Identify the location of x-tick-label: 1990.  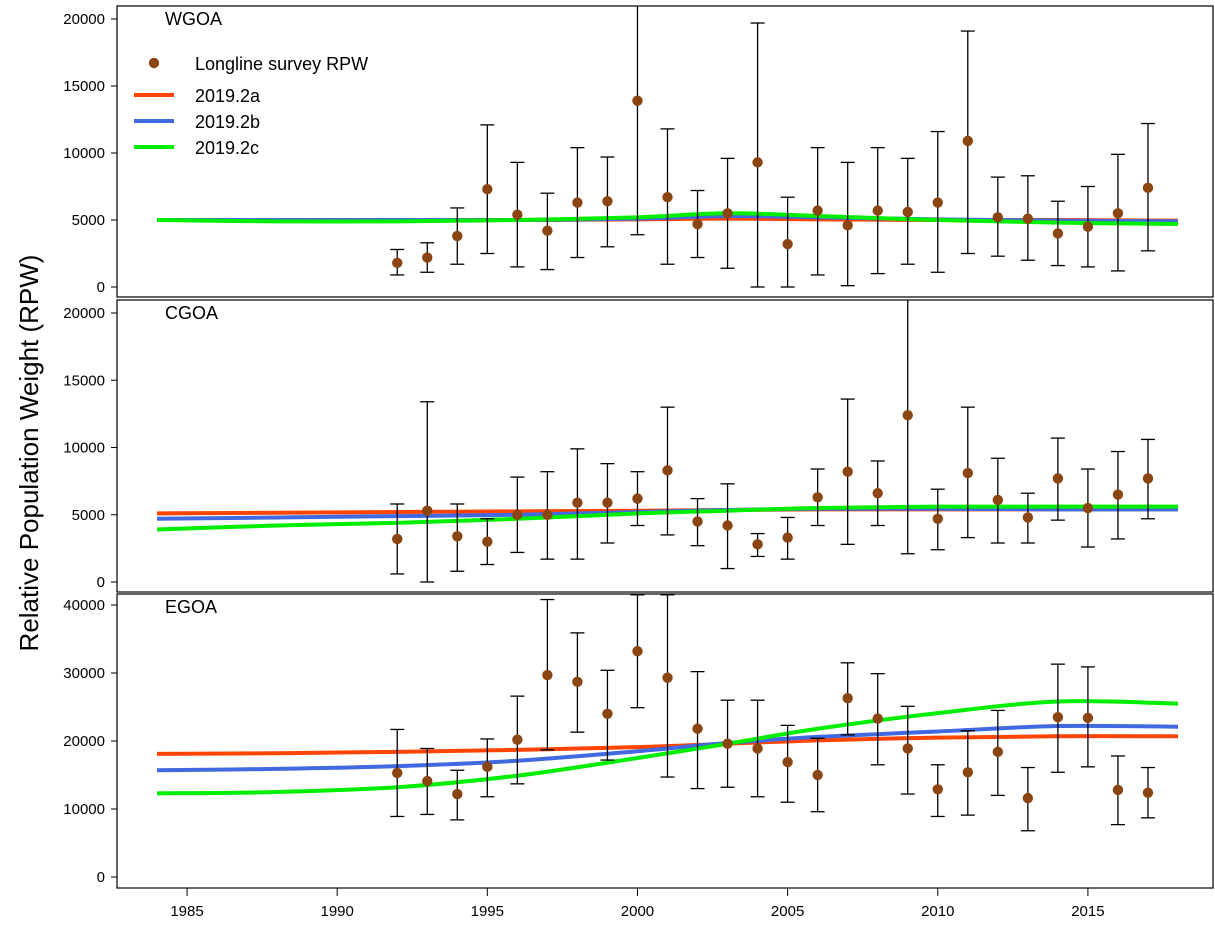
(336, 911).